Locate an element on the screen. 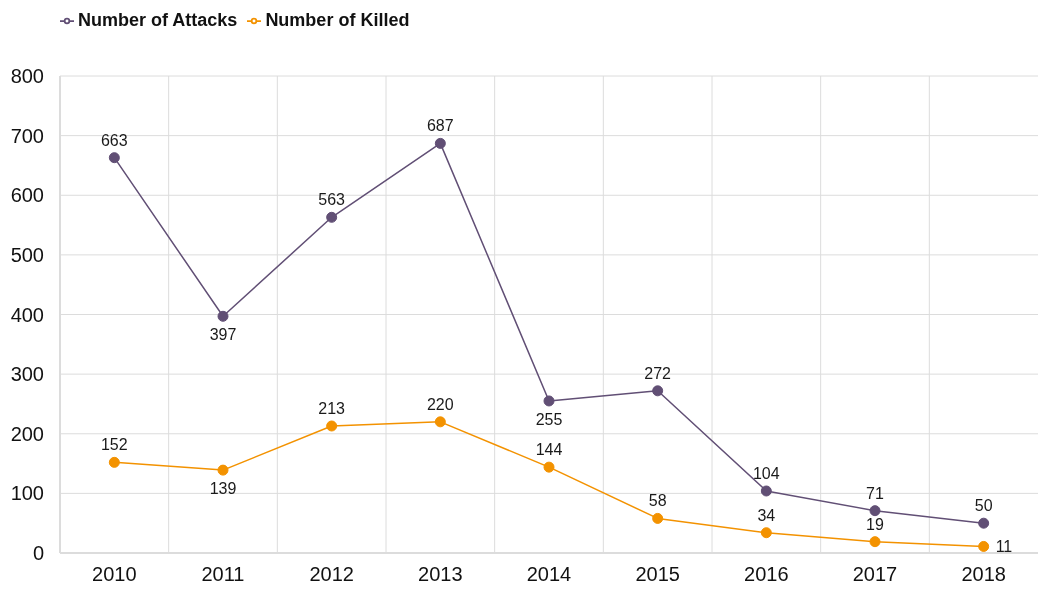 The width and height of the screenshot is (1048, 600). legend-label: Number of Attacks is located at coordinates (158, 20).